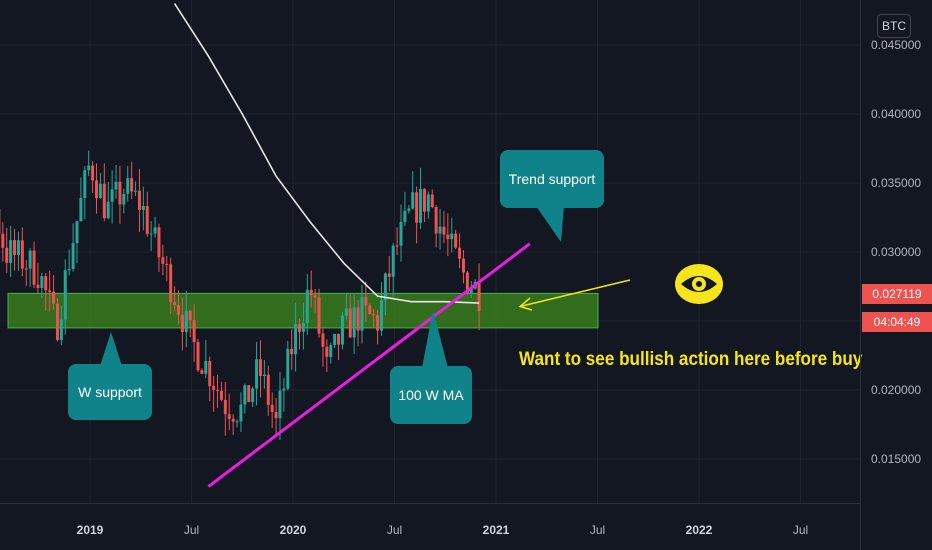  Describe the element at coordinates (896, 114) in the screenshot. I see `y-tick-label: 0.040000` at that location.